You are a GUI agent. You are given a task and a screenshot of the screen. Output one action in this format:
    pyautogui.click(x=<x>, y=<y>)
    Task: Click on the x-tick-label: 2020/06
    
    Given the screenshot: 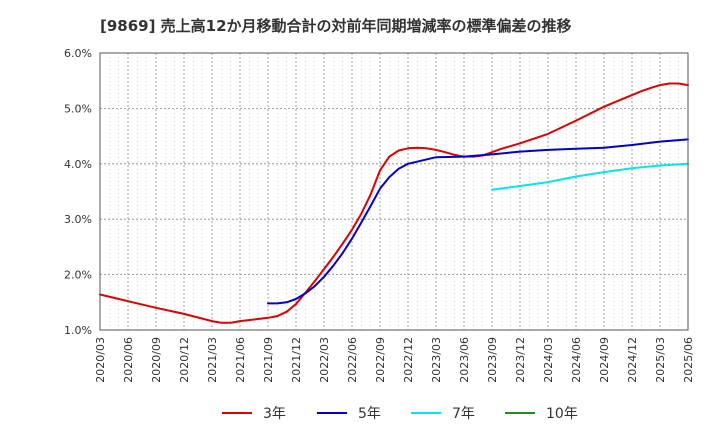 What is the action you would take?
    pyautogui.click(x=128, y=360)
    